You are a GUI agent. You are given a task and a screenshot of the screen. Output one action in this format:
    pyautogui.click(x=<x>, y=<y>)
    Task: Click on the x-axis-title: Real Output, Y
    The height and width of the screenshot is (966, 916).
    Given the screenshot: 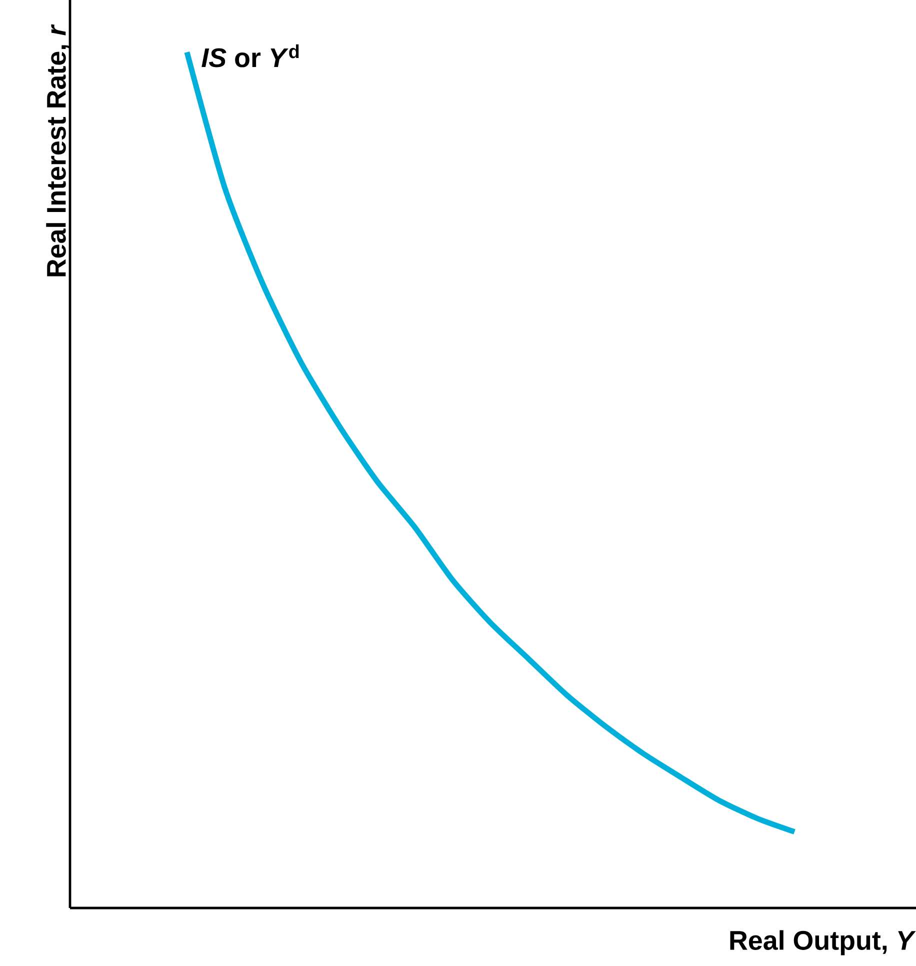 What is the action you would take?
    pyautogui.click(x=823, y=943)
    